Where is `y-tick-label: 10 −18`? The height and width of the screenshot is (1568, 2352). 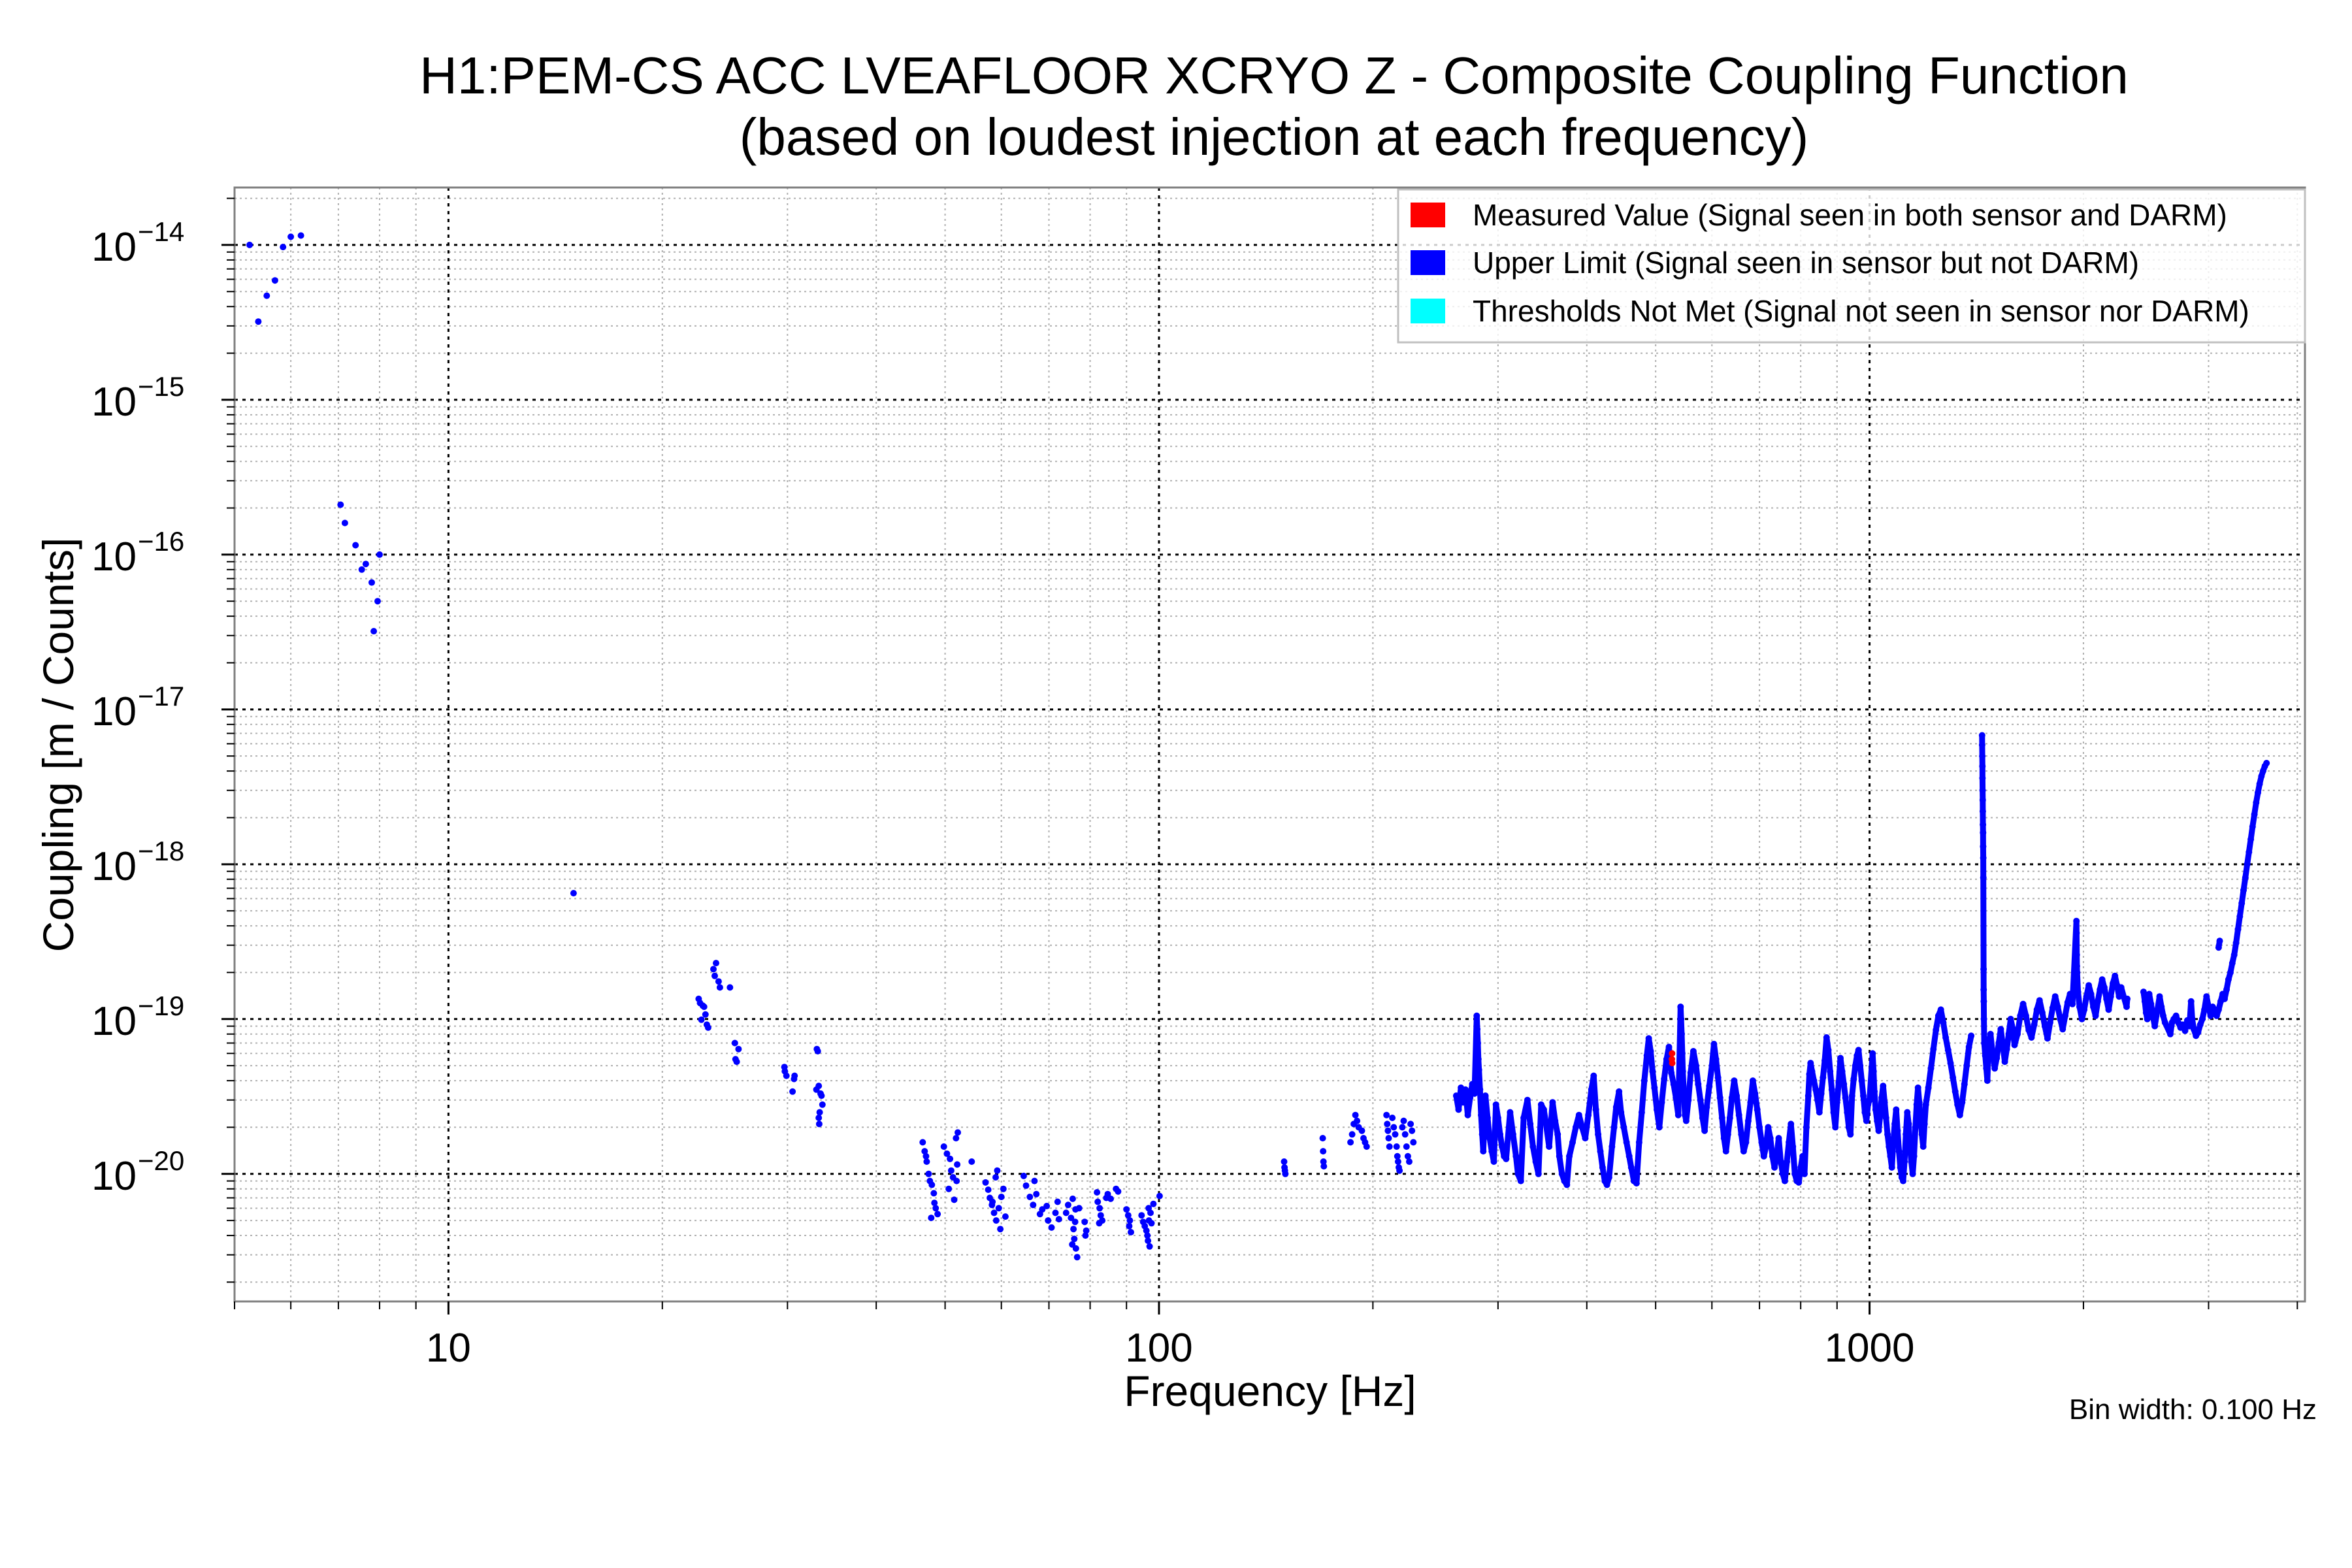 y-tick-label: 10 −18 is located at coordinates (137, 862).